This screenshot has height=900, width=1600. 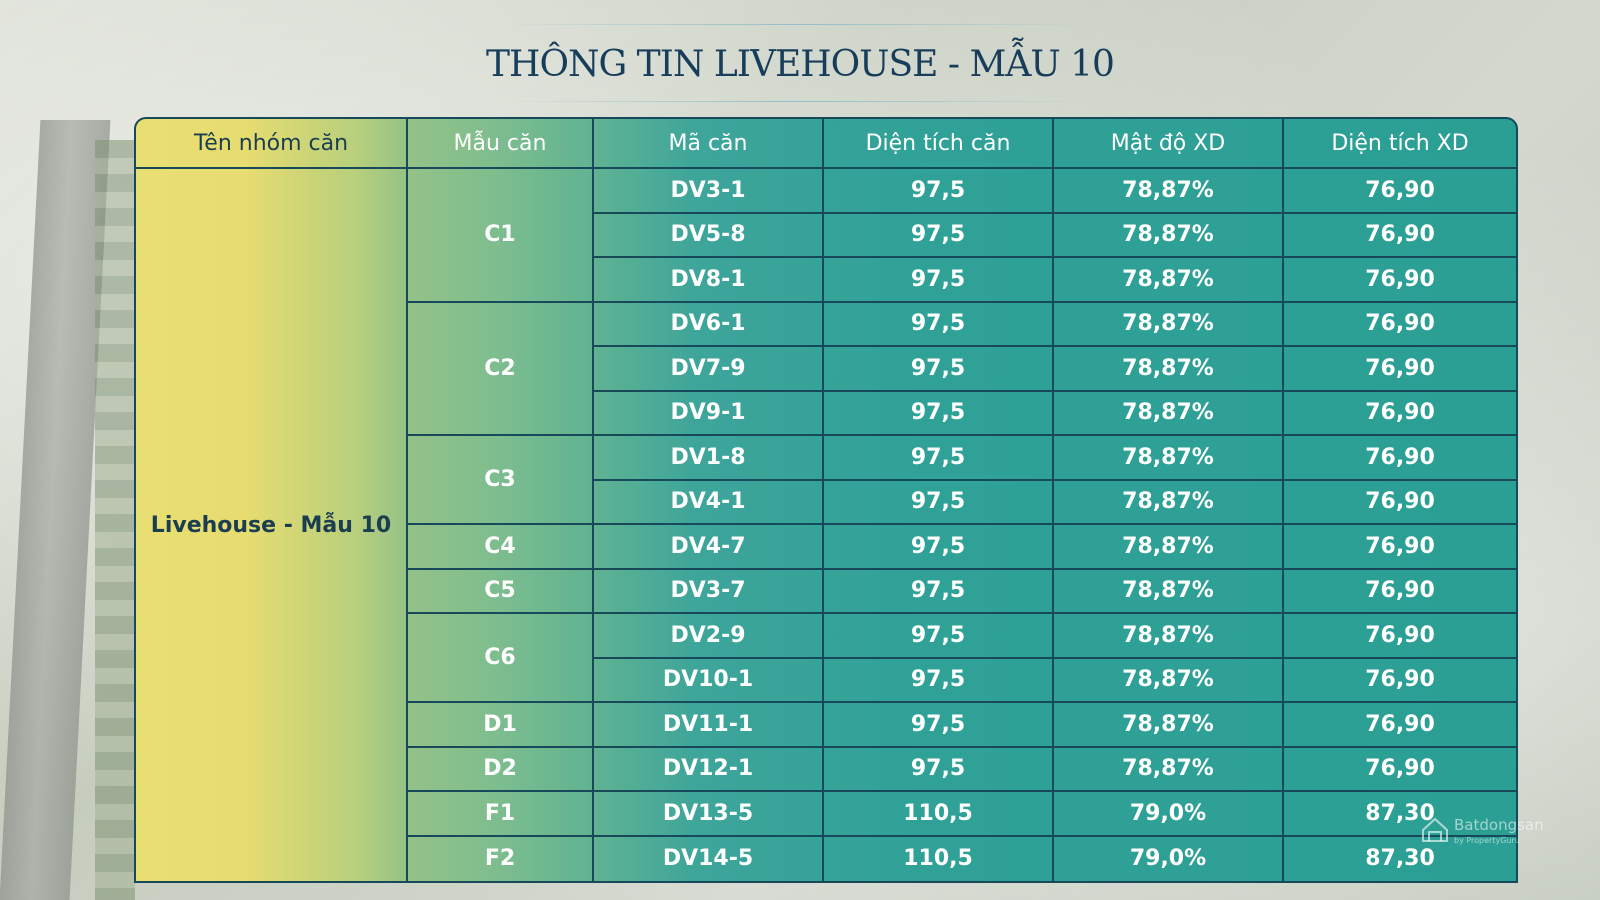 I want to click on template-cell-c6: C6, so click(x=501, y=658).